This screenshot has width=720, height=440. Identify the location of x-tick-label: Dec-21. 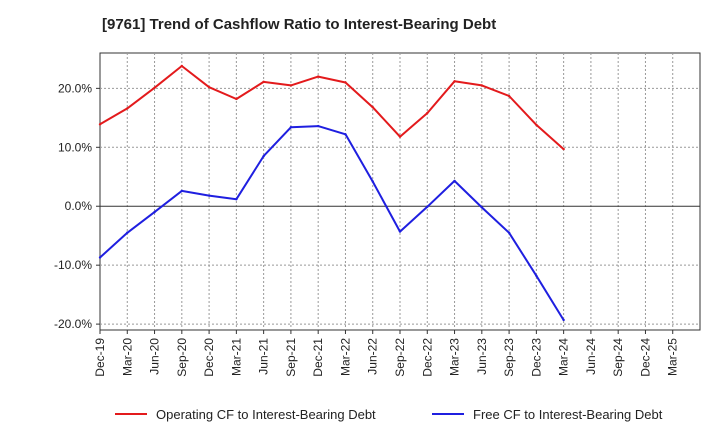
(318, 357).